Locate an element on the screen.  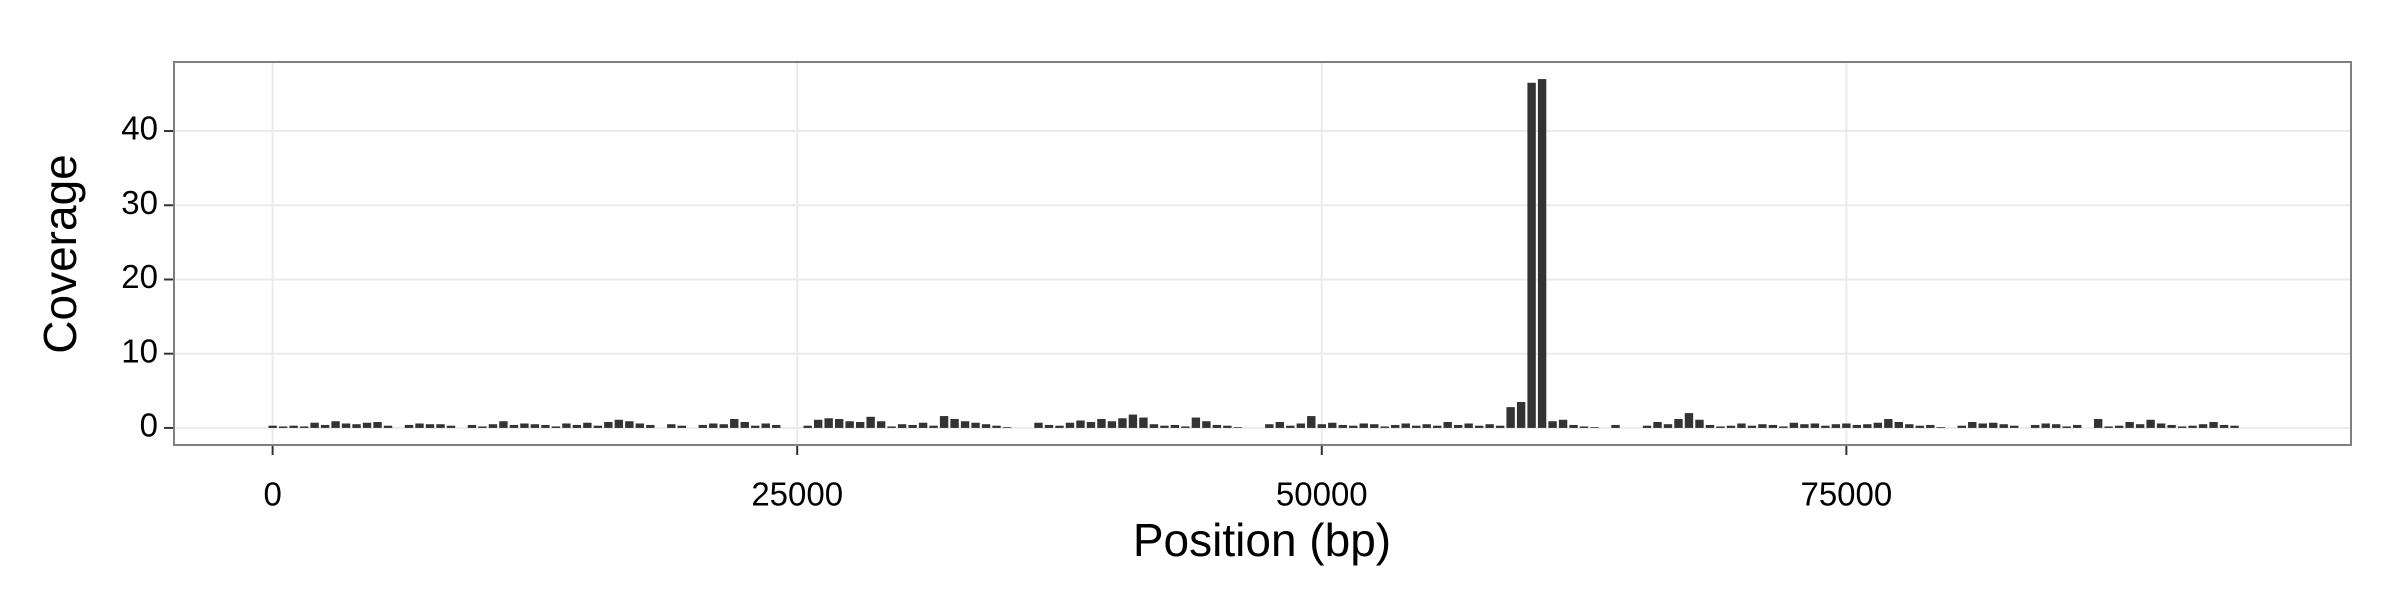
y-axis-label: Coverage is located at coordinates (60, 253).